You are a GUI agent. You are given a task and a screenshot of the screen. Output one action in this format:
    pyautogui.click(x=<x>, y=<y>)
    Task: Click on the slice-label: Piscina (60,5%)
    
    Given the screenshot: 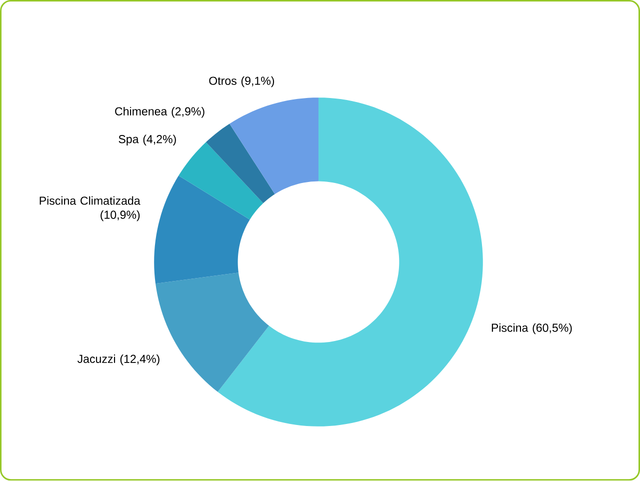 What is the action you would take?
    pyautogui.click(x=532, y=329)
    